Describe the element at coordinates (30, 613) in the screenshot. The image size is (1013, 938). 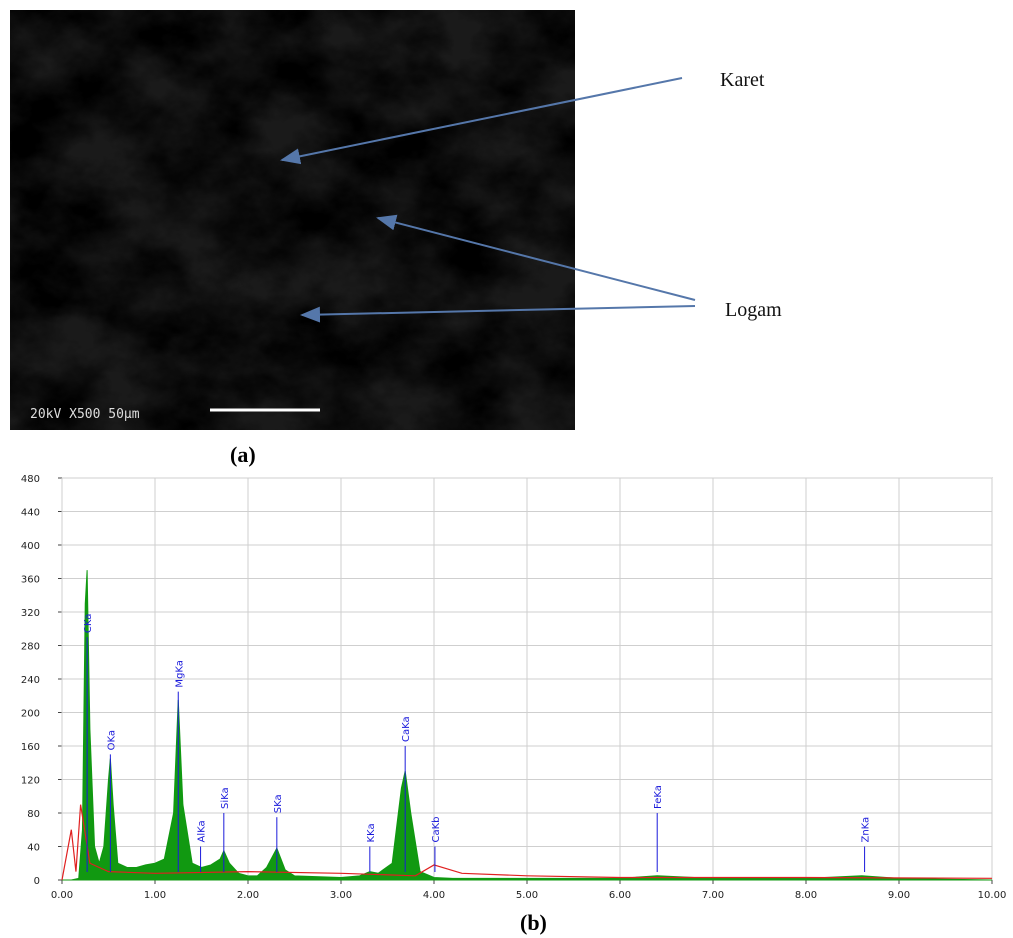
I see `y-tick-label: 320` at that location.